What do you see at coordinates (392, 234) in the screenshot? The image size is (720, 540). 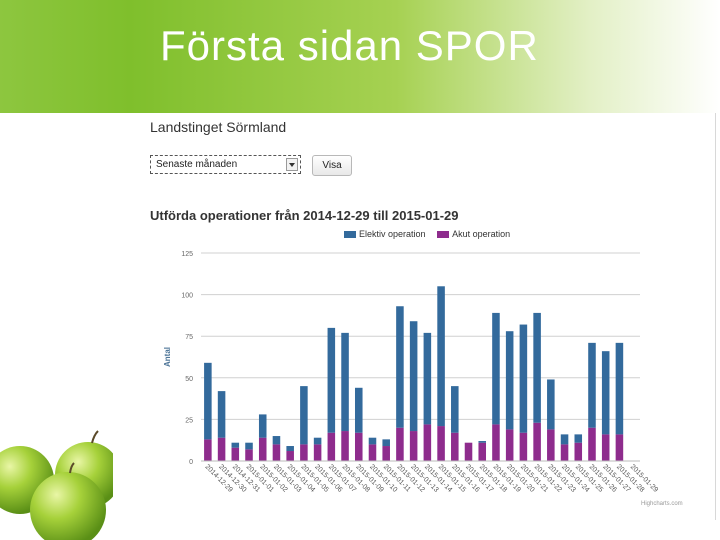 I see `legend-label-elective: Elektiv operation` at bounding box center [392, 234].